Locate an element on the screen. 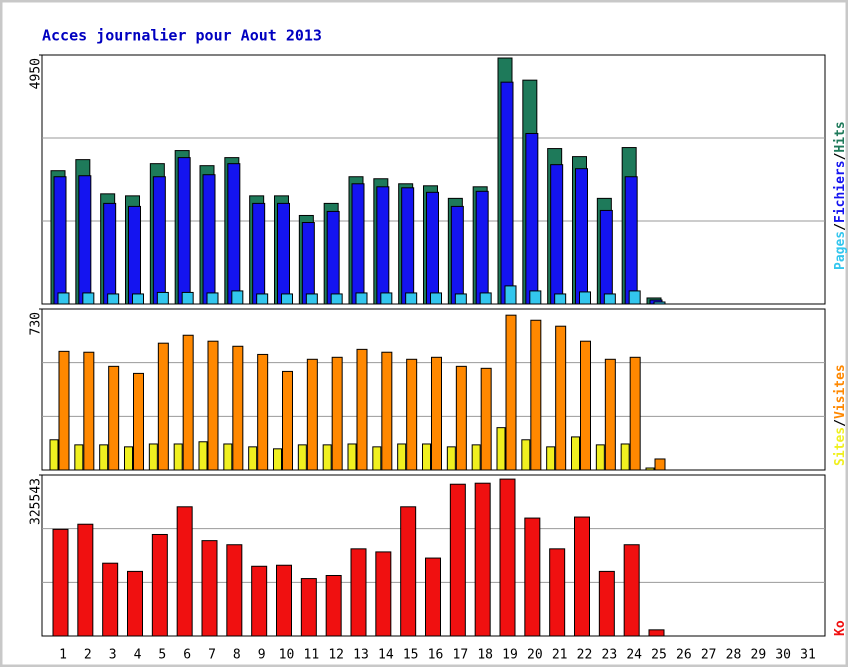 This screenshot has width=848, height=667. legend-entry: Pages is located at coordinates (840, 250).